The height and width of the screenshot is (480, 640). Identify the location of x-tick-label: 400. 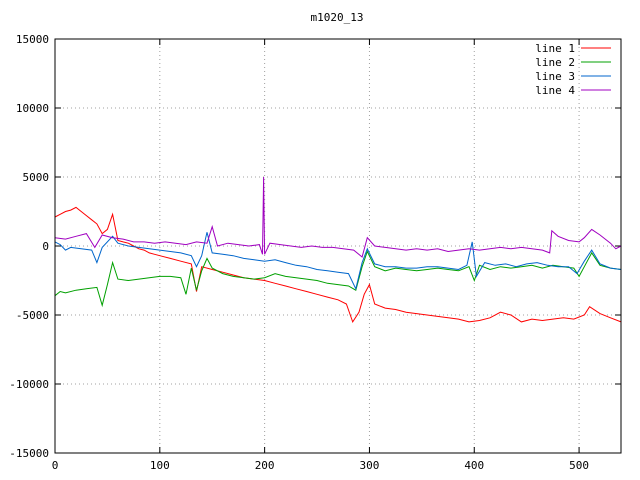
(474, 465).